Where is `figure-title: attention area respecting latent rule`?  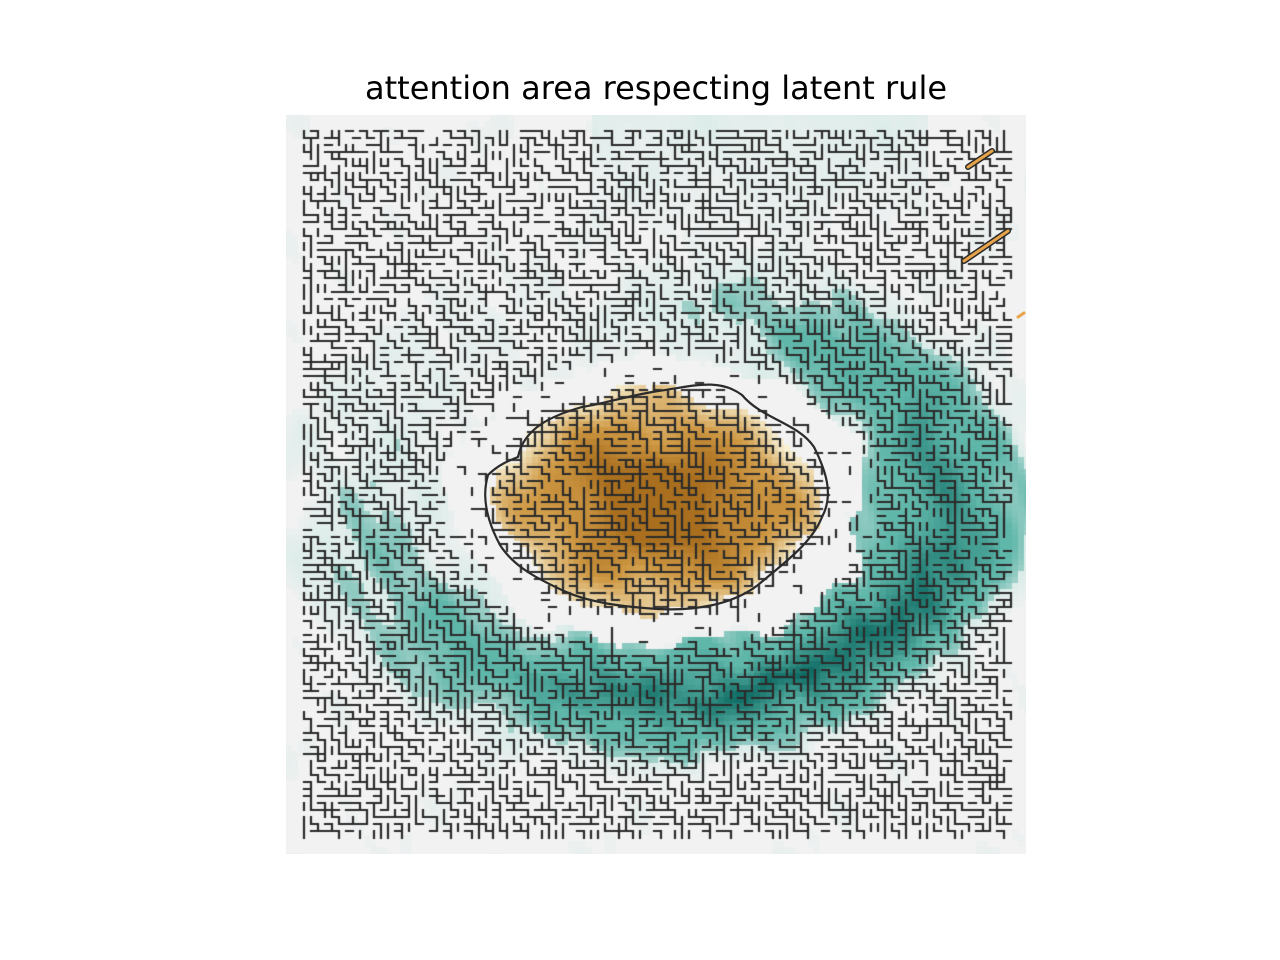
figure-title: attention area respecting latent rule is located at coordinates (656, 88).